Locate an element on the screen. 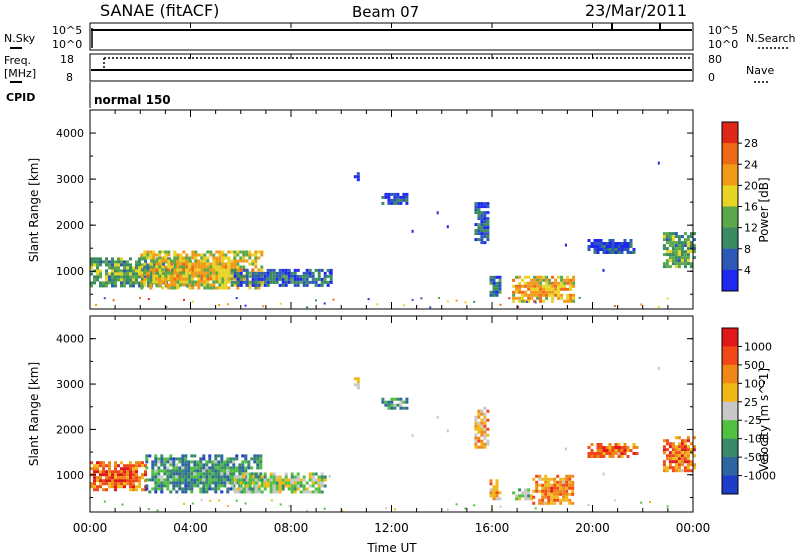 The width and height of the screenshot is (800, 554). velocity-colorbar-swatch is located at coordinates (730, 374).